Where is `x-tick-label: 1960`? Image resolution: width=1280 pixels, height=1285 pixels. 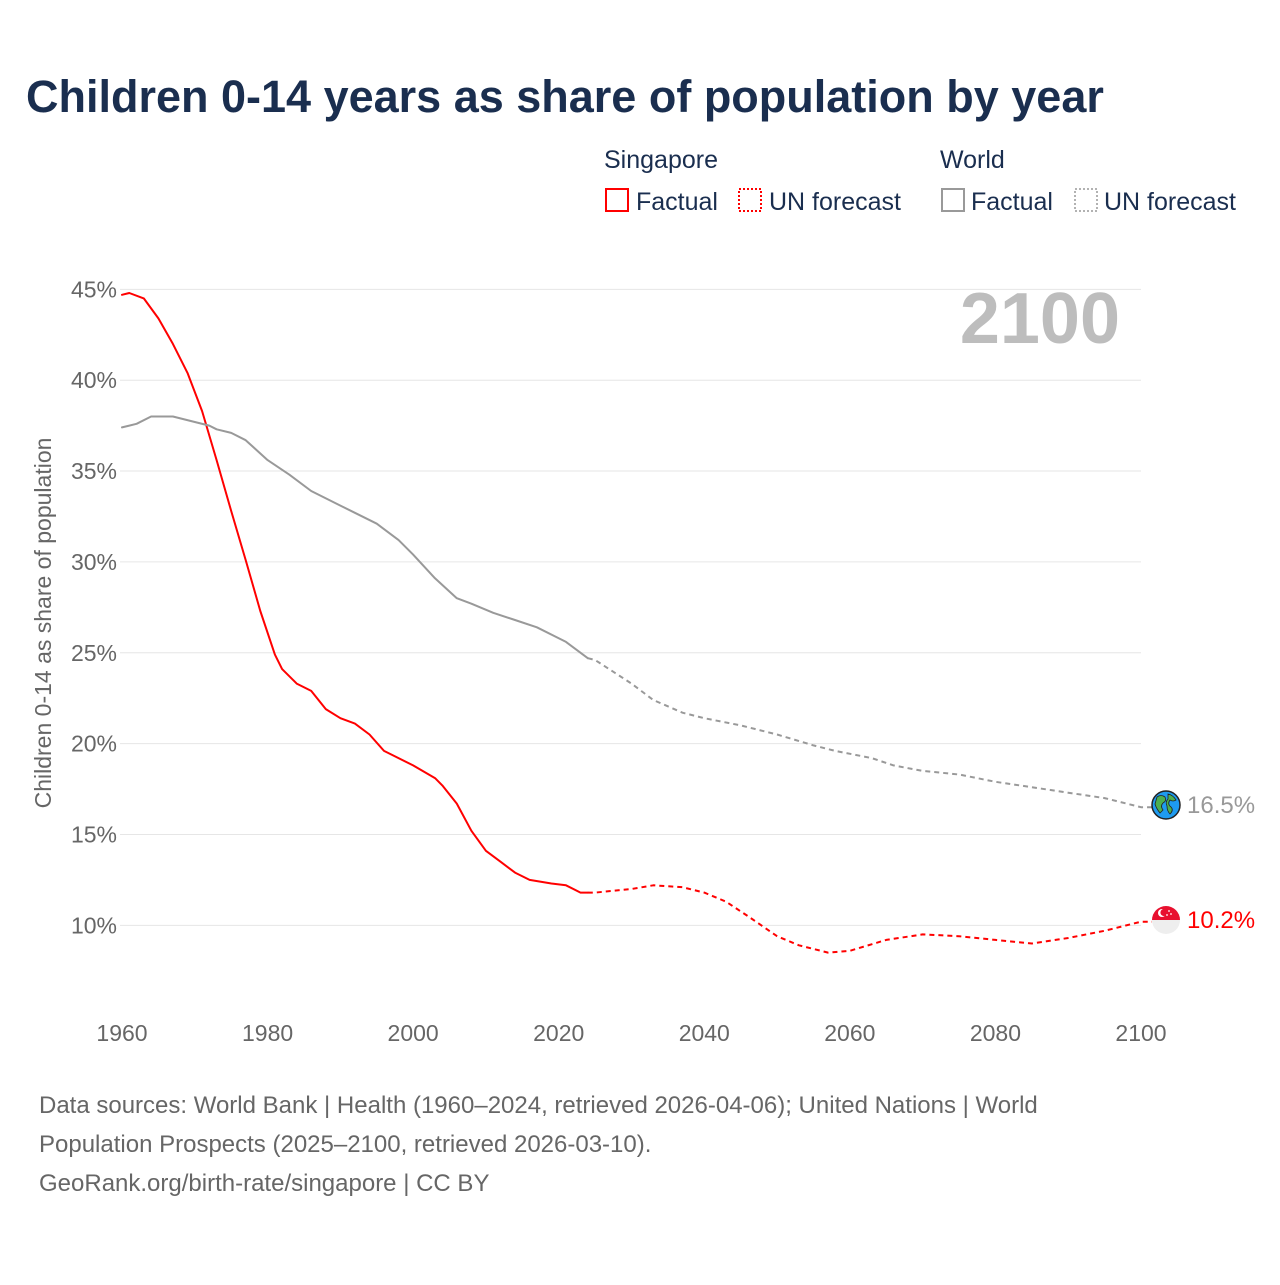
x-tick-label: 1960 is located at coordinates (121, 1033).